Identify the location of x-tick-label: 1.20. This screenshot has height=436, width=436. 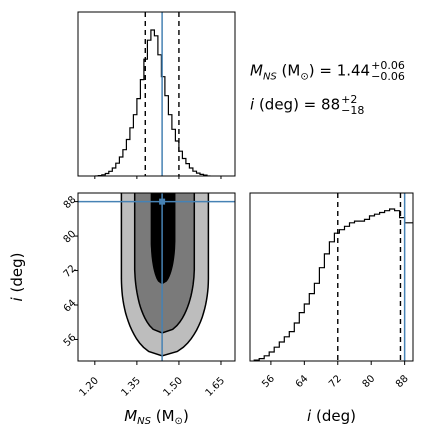
(89, 387).